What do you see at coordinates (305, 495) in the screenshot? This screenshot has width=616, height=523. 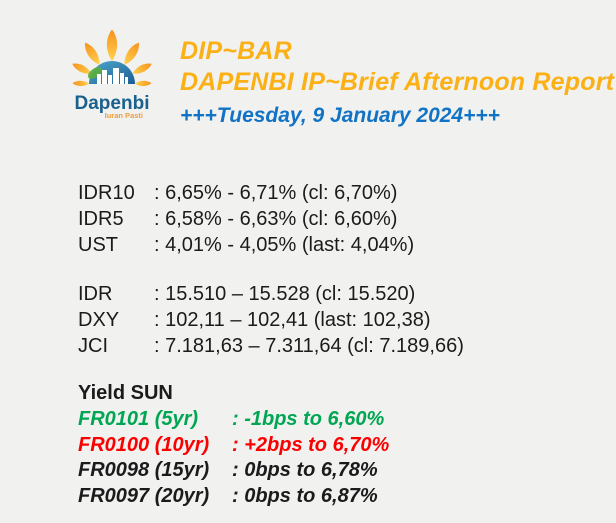 I see `bond-value: : 0bps to 6,87%` at bounding box center [305, 495].